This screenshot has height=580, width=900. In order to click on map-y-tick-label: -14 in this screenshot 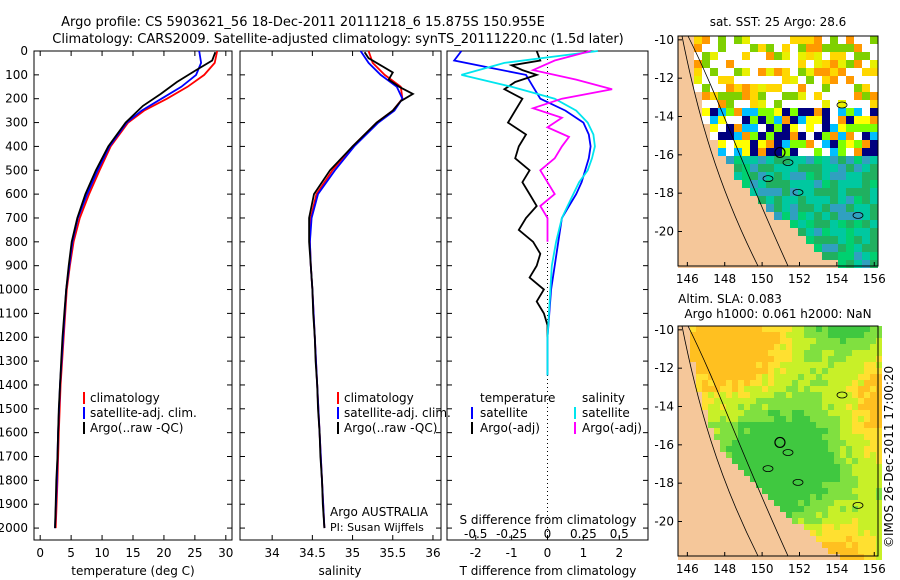, I will do `click(664, 407)`.